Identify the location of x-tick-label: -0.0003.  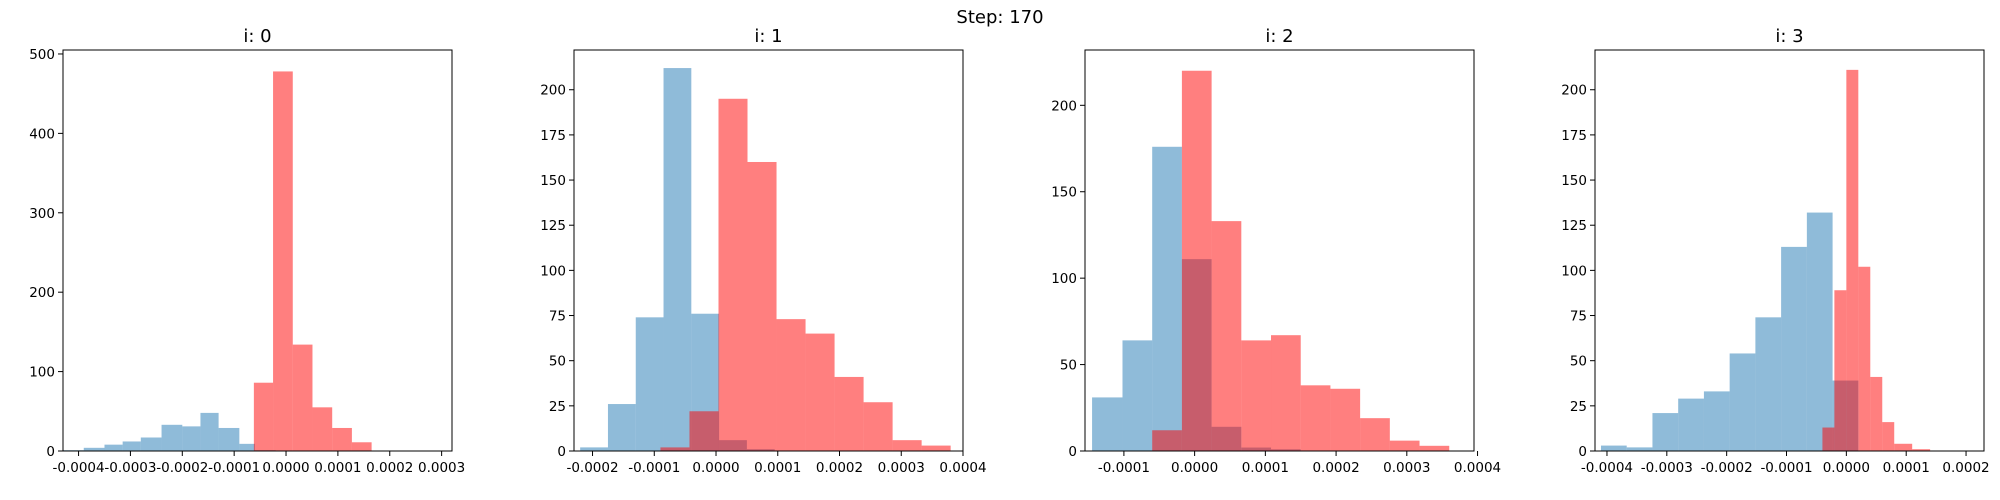
(1667, 468).